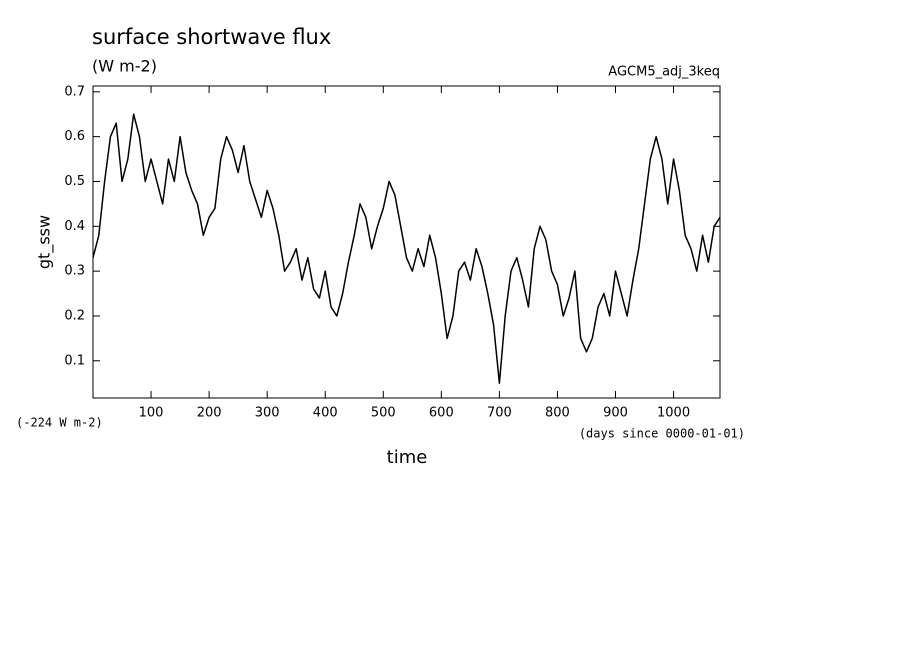 Image resolution: width=904 pixels, height=658 pixels. What do you see at coordinates (325, 413) in the screenshot?
I see `x-tick-label: 400` at bounding box center [325, 413].